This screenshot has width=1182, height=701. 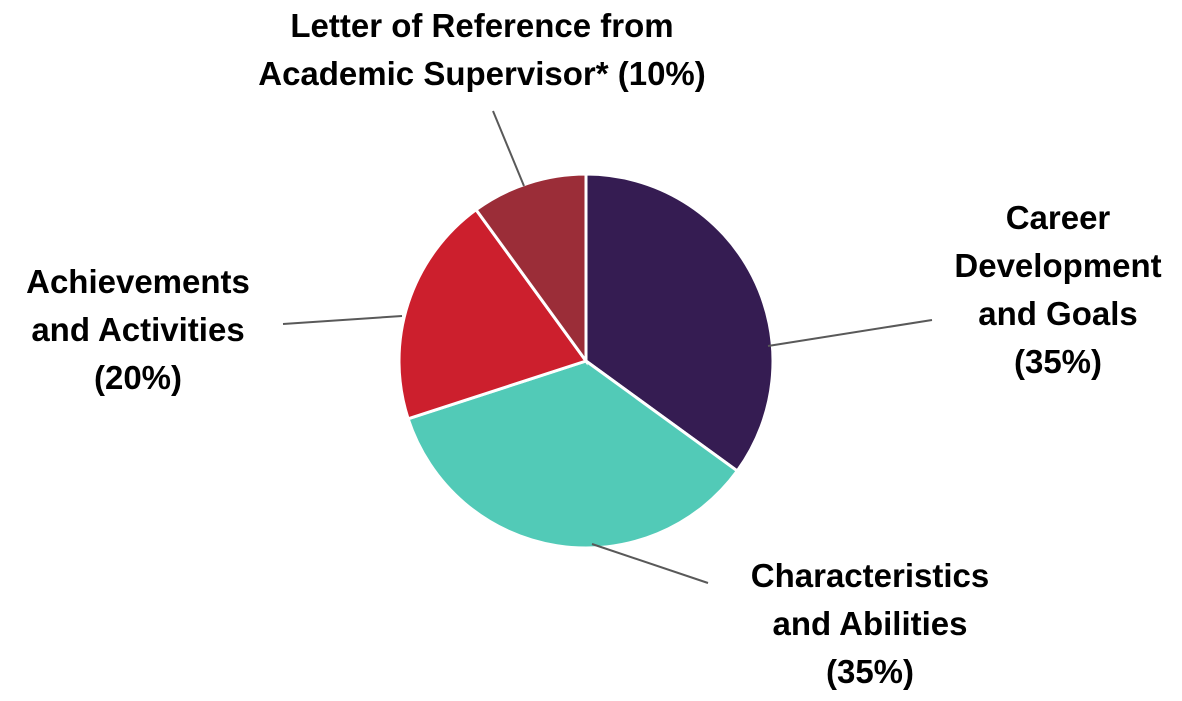 What do you see at coordinates (850, 333) in the screenshot?
I see `leader-line-career` at bounding box center [850, 333].